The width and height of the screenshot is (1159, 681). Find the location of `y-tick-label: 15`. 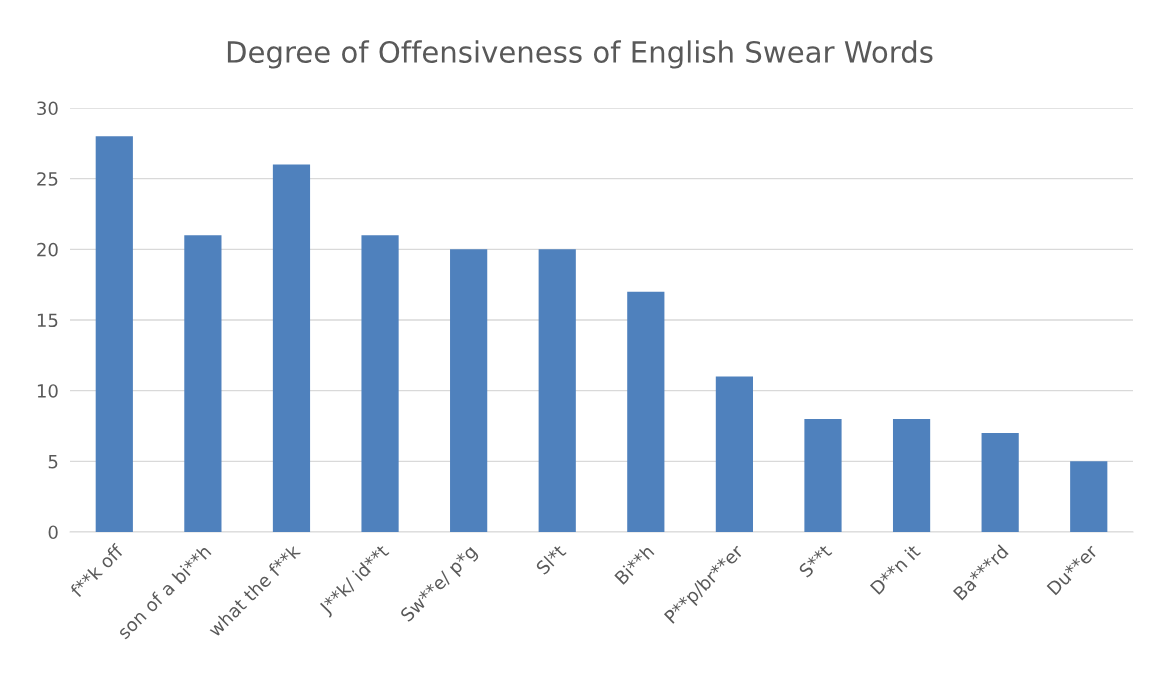

y-tick-label: 15 is located at coordinates (47, 320).